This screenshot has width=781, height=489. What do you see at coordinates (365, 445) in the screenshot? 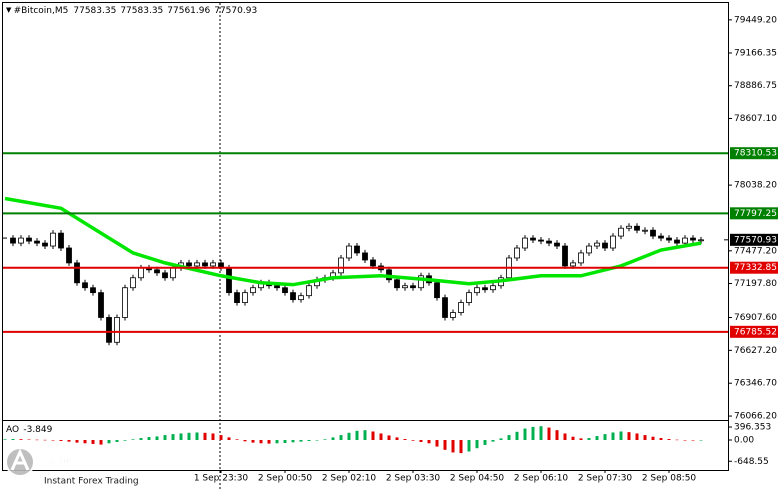
I see `indicator-panel` at bounding box center [365, 445].